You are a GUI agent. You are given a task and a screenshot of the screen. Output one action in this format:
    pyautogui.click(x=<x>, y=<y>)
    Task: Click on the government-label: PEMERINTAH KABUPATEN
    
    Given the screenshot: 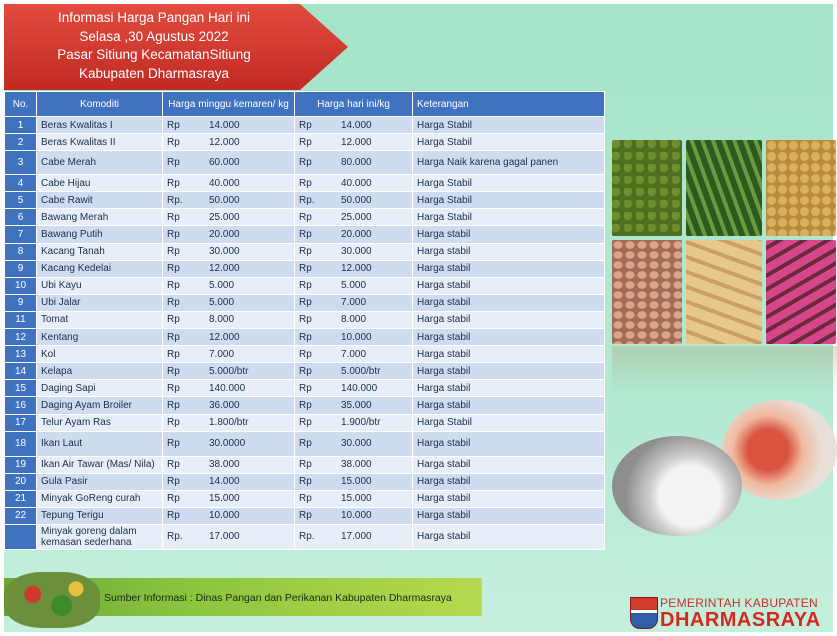 What is the action you would take?
    pyautogui.click(x=739, y=603)
    